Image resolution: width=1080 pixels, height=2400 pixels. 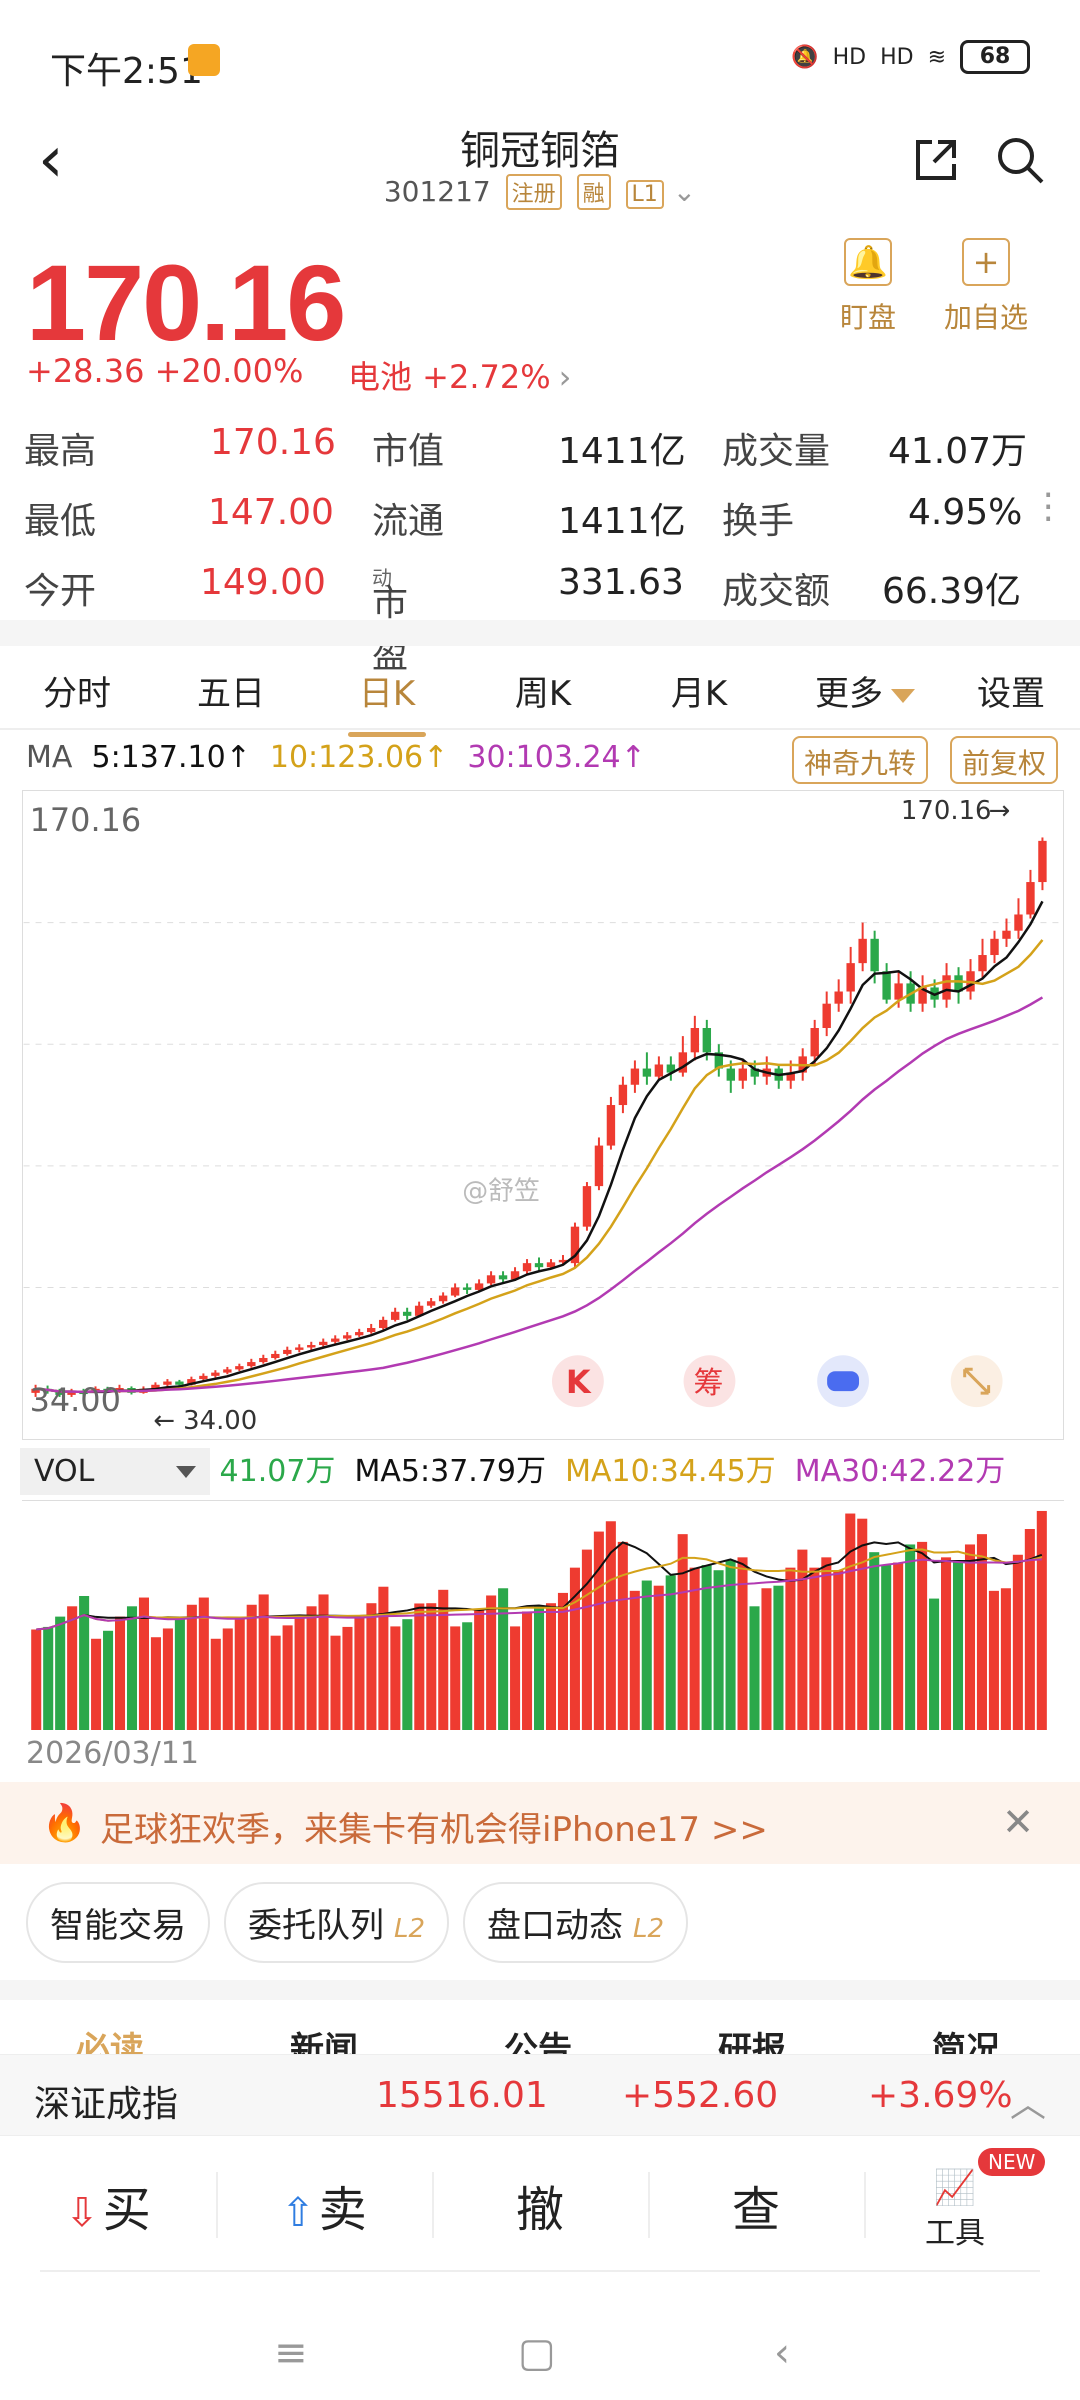 What do you see at coordinates (752, 2042) in the screenshot?
I see `tab-research: 研报` at bounding box center [752, 2042].